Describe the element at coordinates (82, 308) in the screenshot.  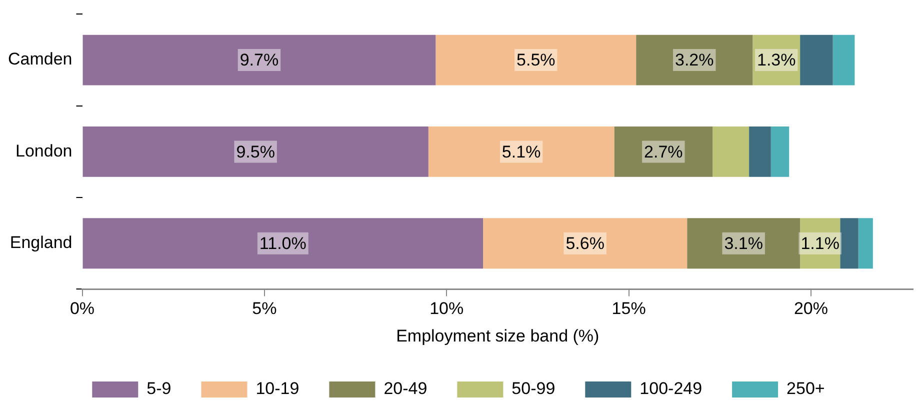
I see `x-tick-label: 0%` at that location.